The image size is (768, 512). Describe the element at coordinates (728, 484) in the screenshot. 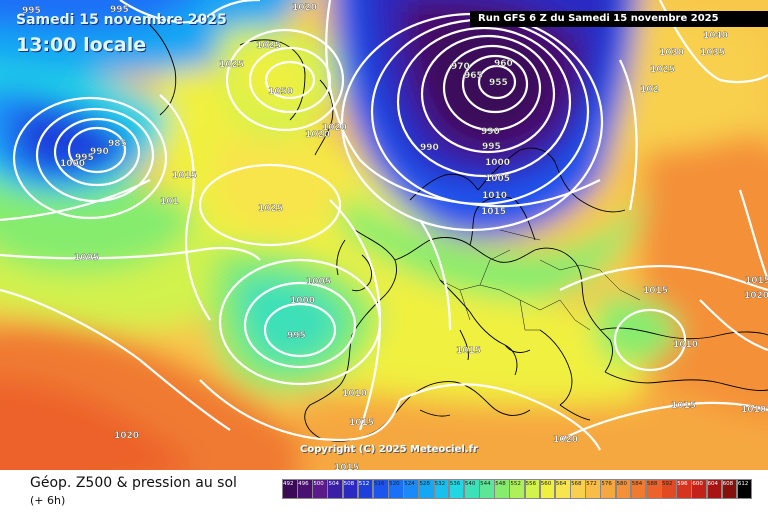

I see `legend-value: 608` at that location.